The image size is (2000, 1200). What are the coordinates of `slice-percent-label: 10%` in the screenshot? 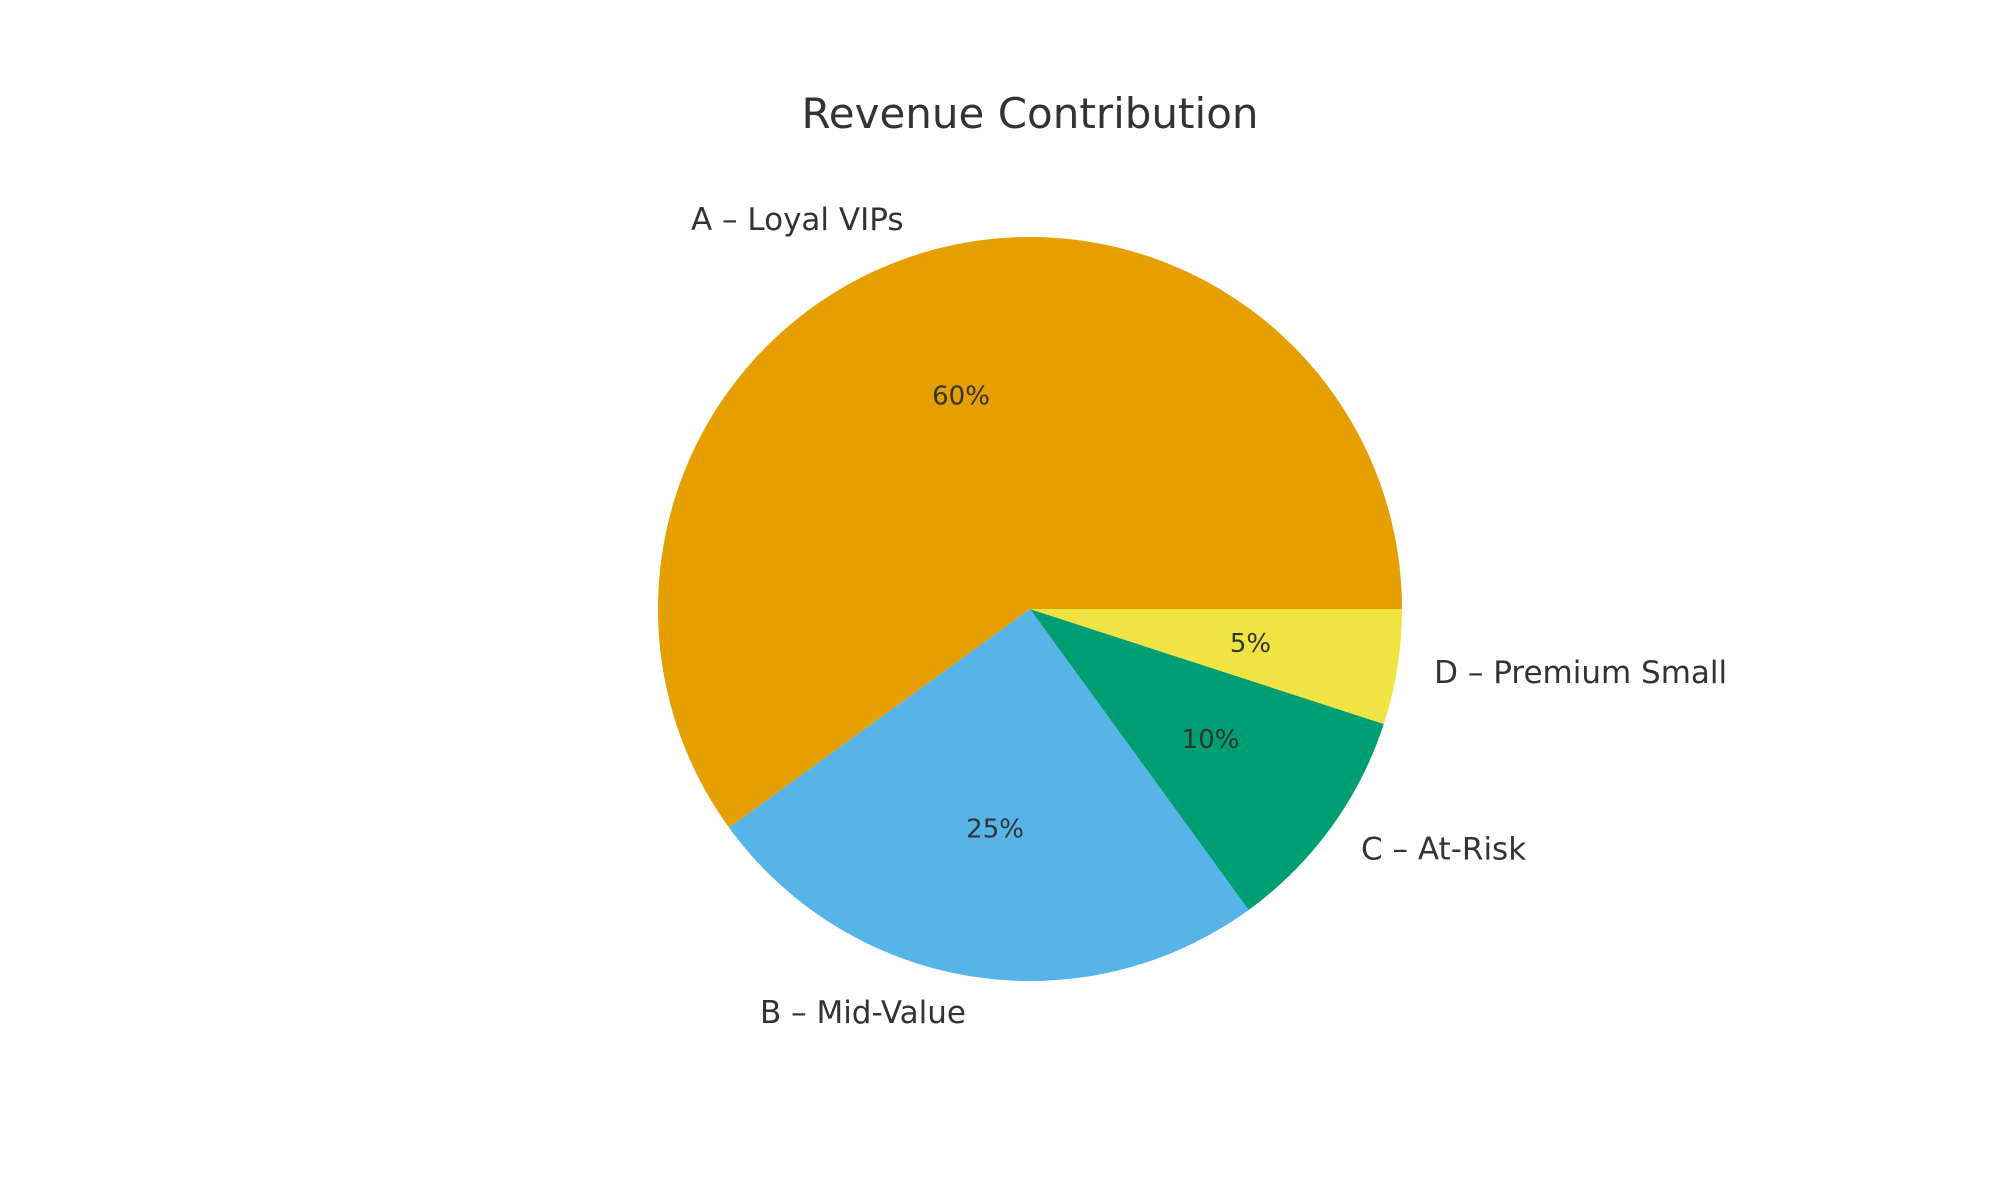 It's located at (1211, 740).